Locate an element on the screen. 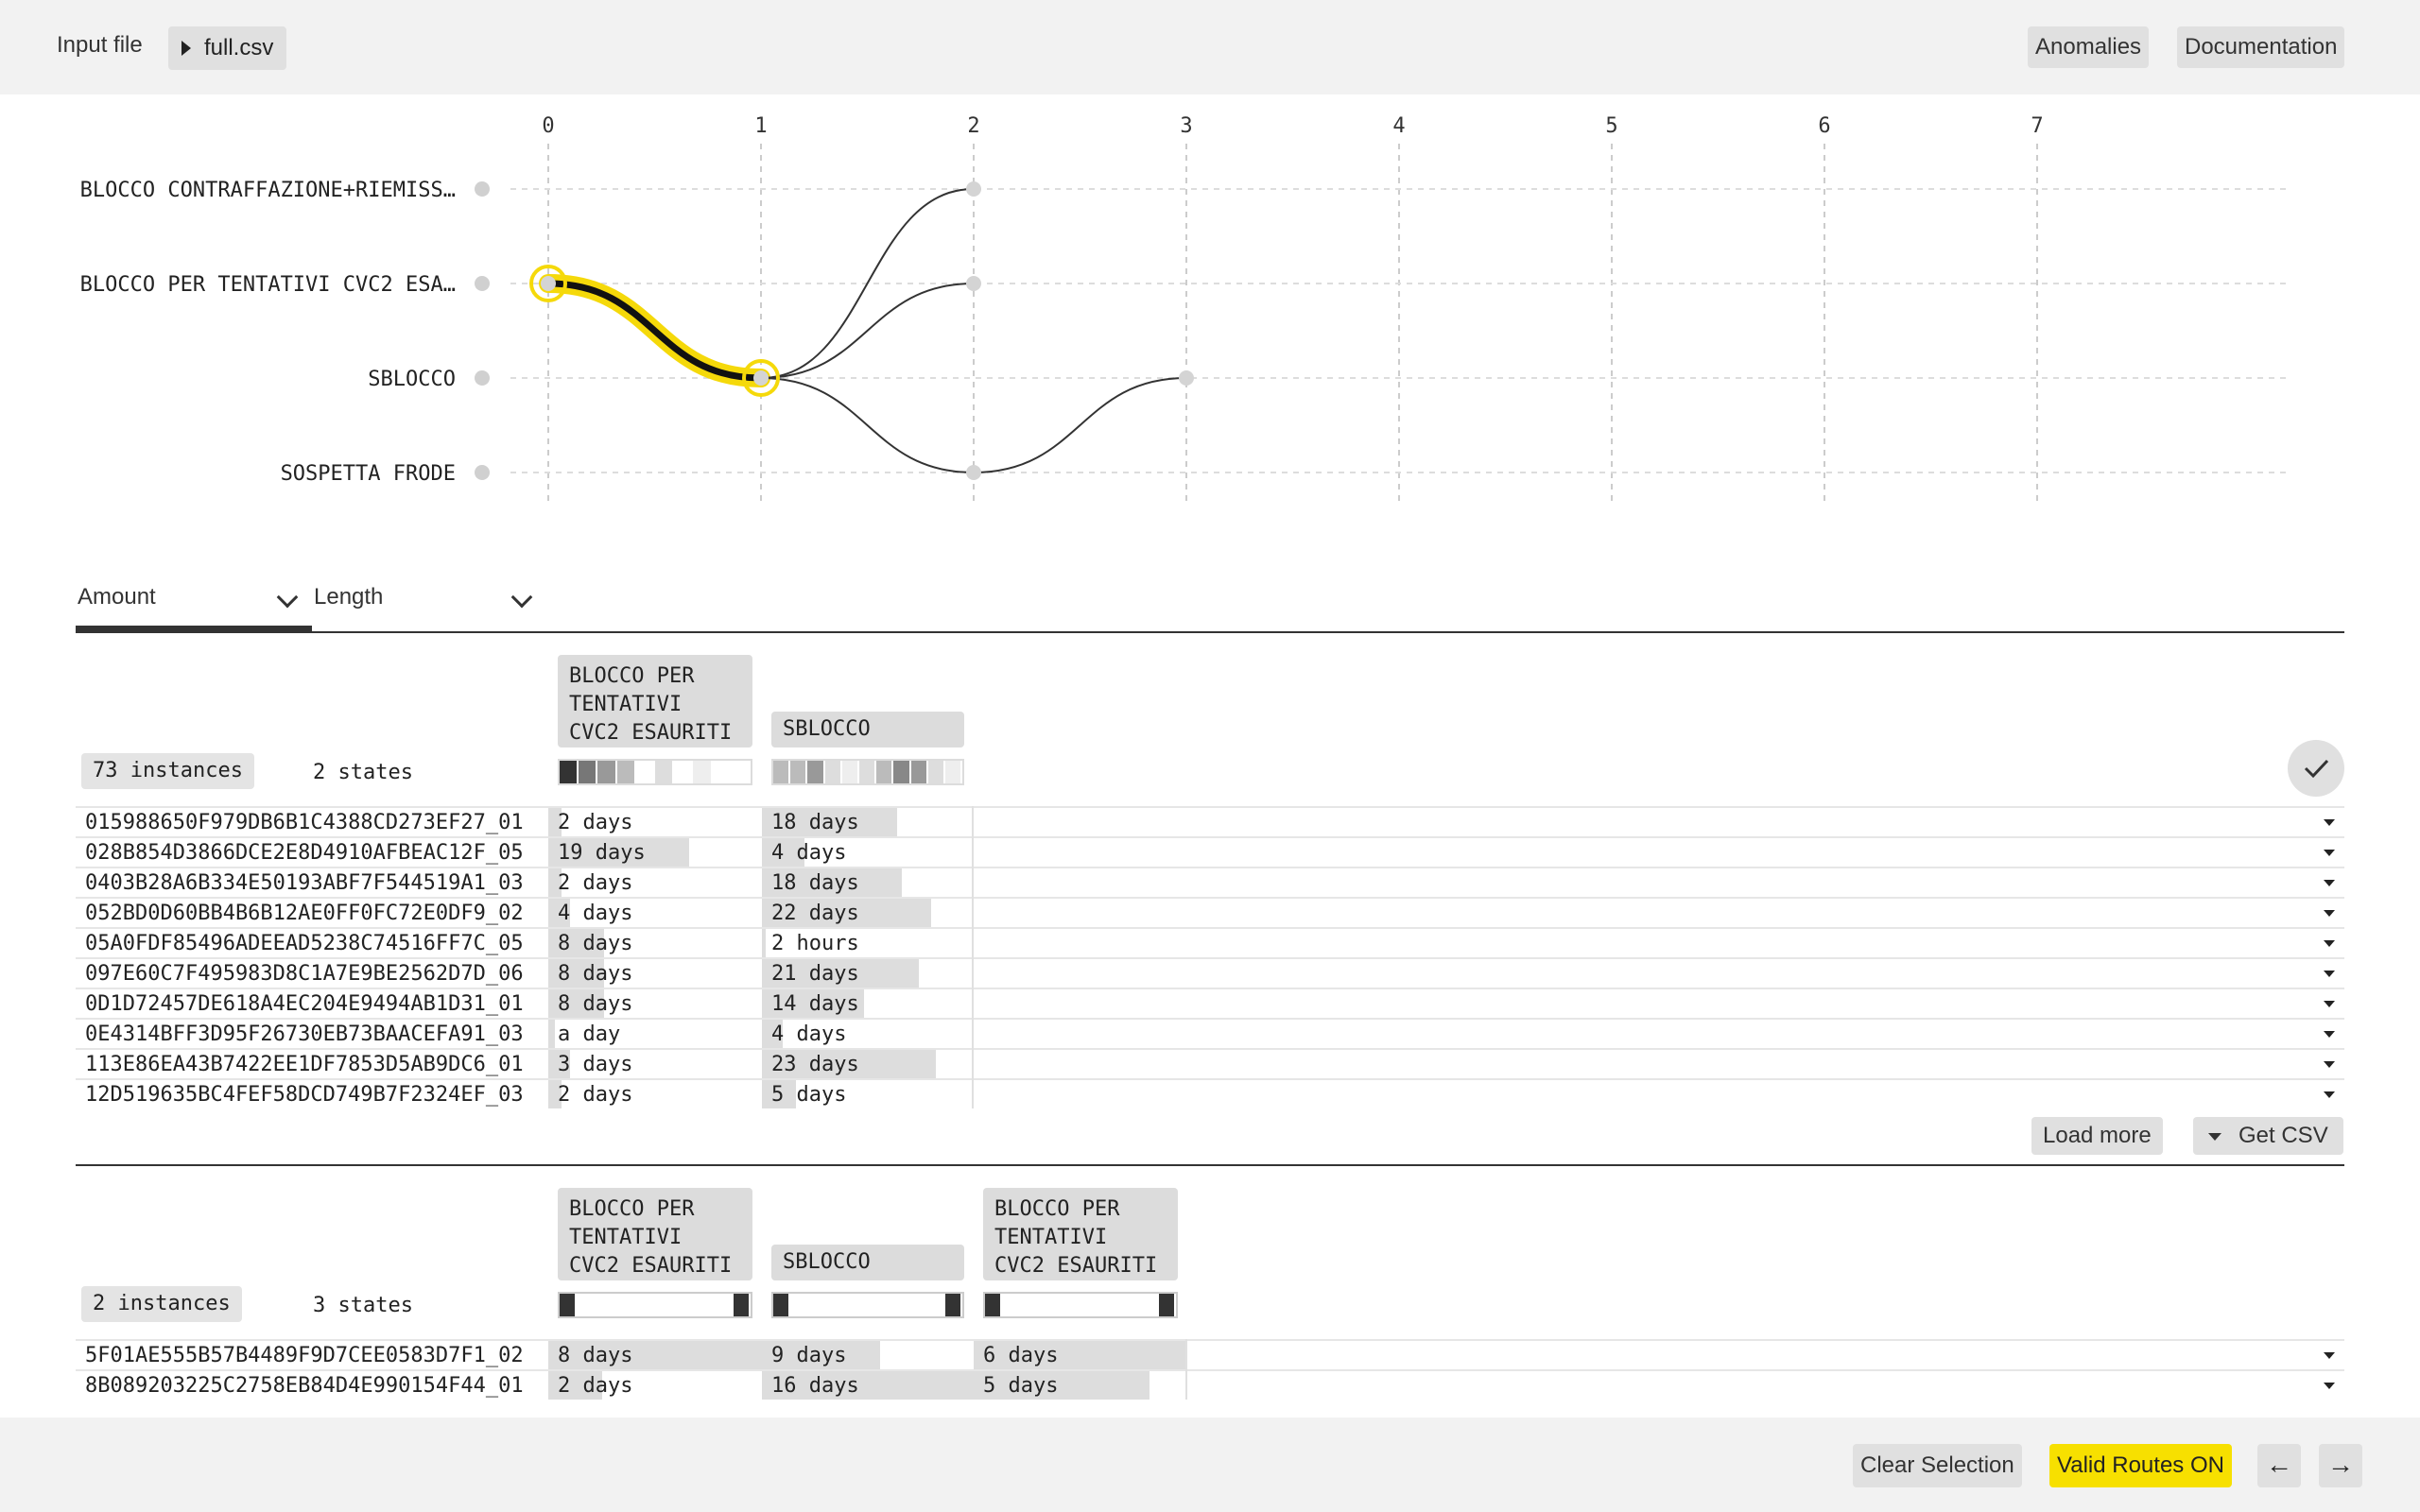 Image resolution: width=2420 pixels, height=1512 pixels. tabs-divider is located at coordinates (1210, 632).